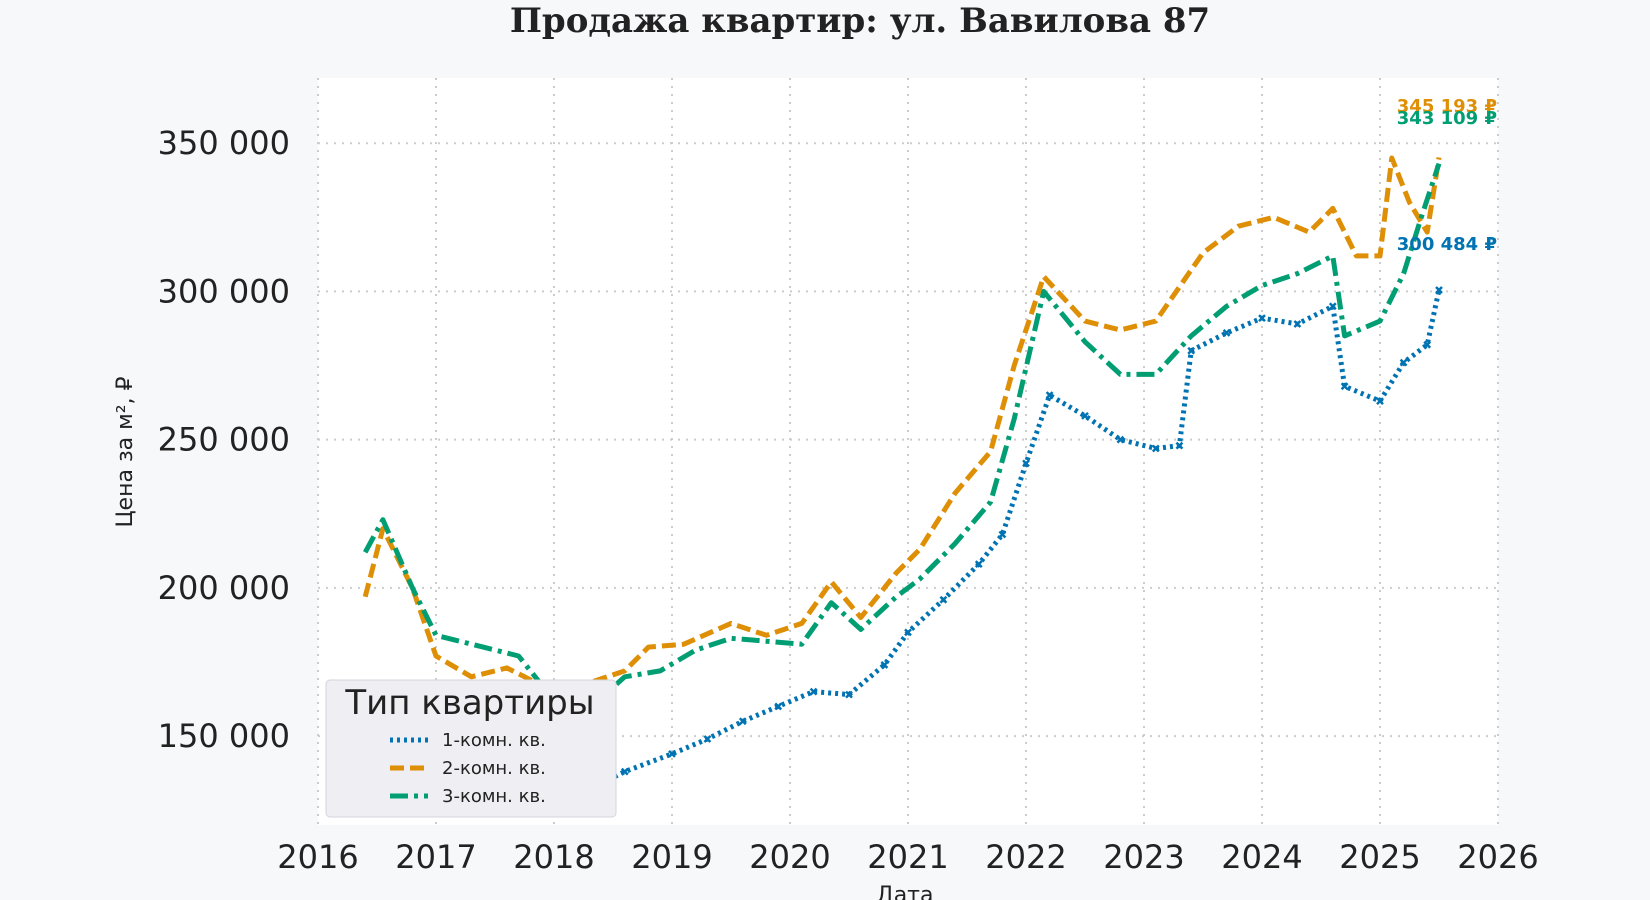 This screenshot has height=900, width=1650. I want to click on x-tick-label: 2019, so click(671, 857).